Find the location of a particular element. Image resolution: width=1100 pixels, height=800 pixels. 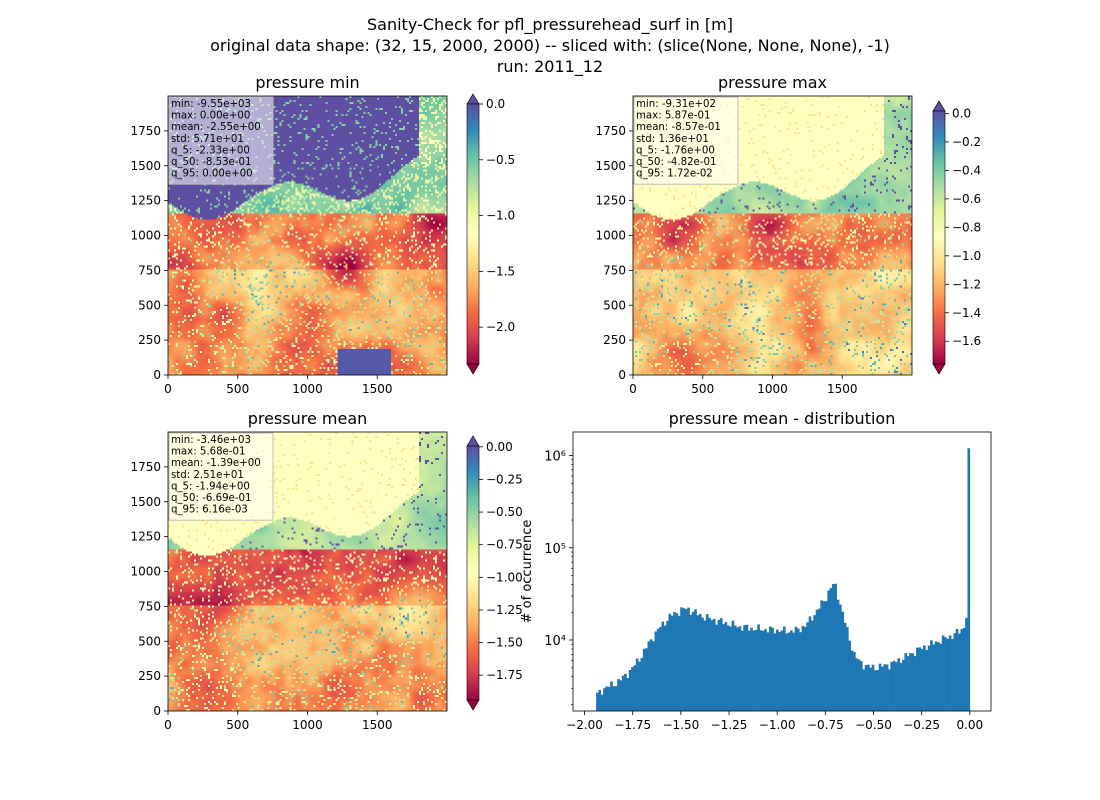

stats-line: std: 1.36e+01 is located at coordinates (672, 139).